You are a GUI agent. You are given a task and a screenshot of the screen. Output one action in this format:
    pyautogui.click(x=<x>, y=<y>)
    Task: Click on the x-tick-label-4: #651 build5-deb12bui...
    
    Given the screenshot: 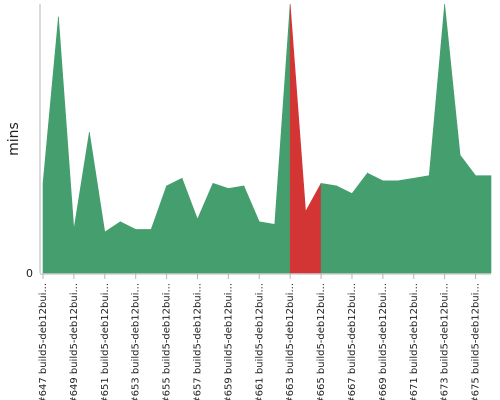 What is the action you would take?
    pyautogui.click(x=105, y=341)
    